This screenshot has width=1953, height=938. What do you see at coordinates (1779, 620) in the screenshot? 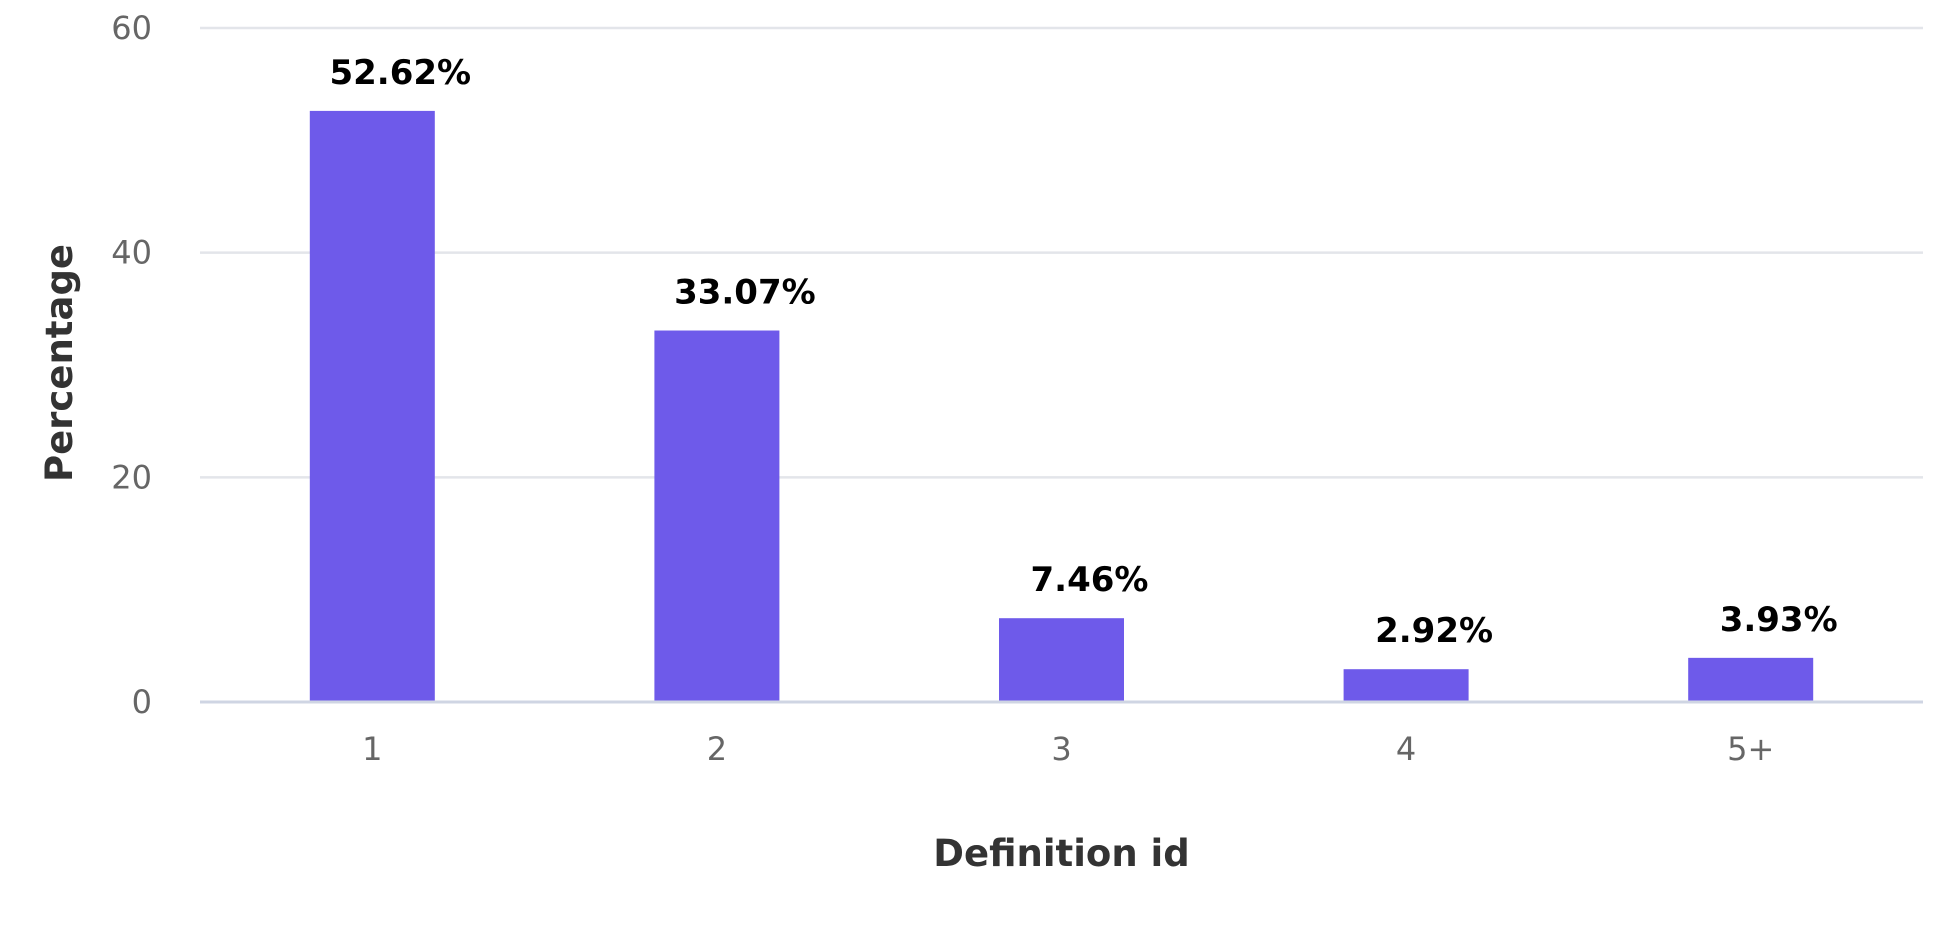
I see `data-label: 3.93%` at bounding box center [1779, 620].